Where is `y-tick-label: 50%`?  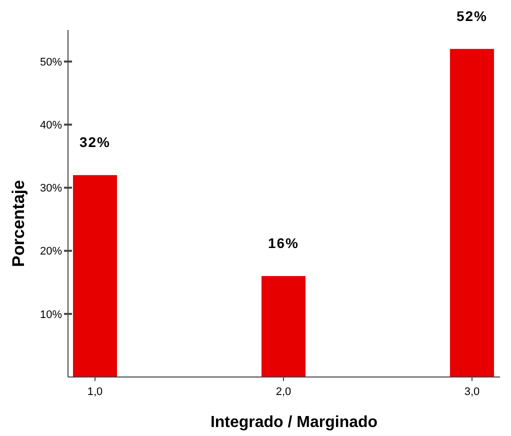
y-tick-label: 50% is located at coordinates (51, 62).